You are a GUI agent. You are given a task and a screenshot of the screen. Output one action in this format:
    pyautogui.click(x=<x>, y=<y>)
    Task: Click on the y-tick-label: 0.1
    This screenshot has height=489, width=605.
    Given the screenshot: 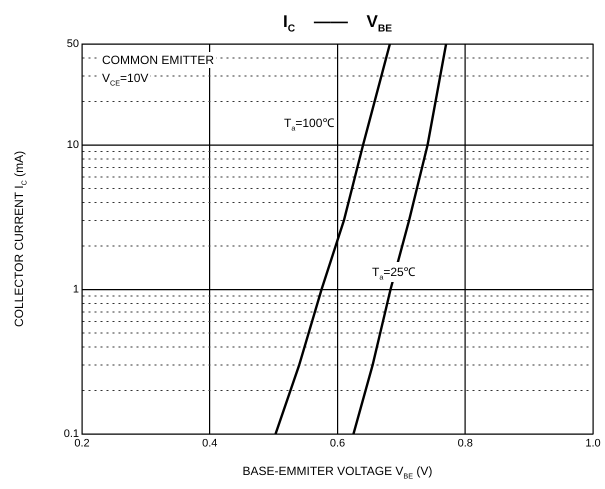 What is the action you would take?
    pyautogui.click(x=71, y=434)
    